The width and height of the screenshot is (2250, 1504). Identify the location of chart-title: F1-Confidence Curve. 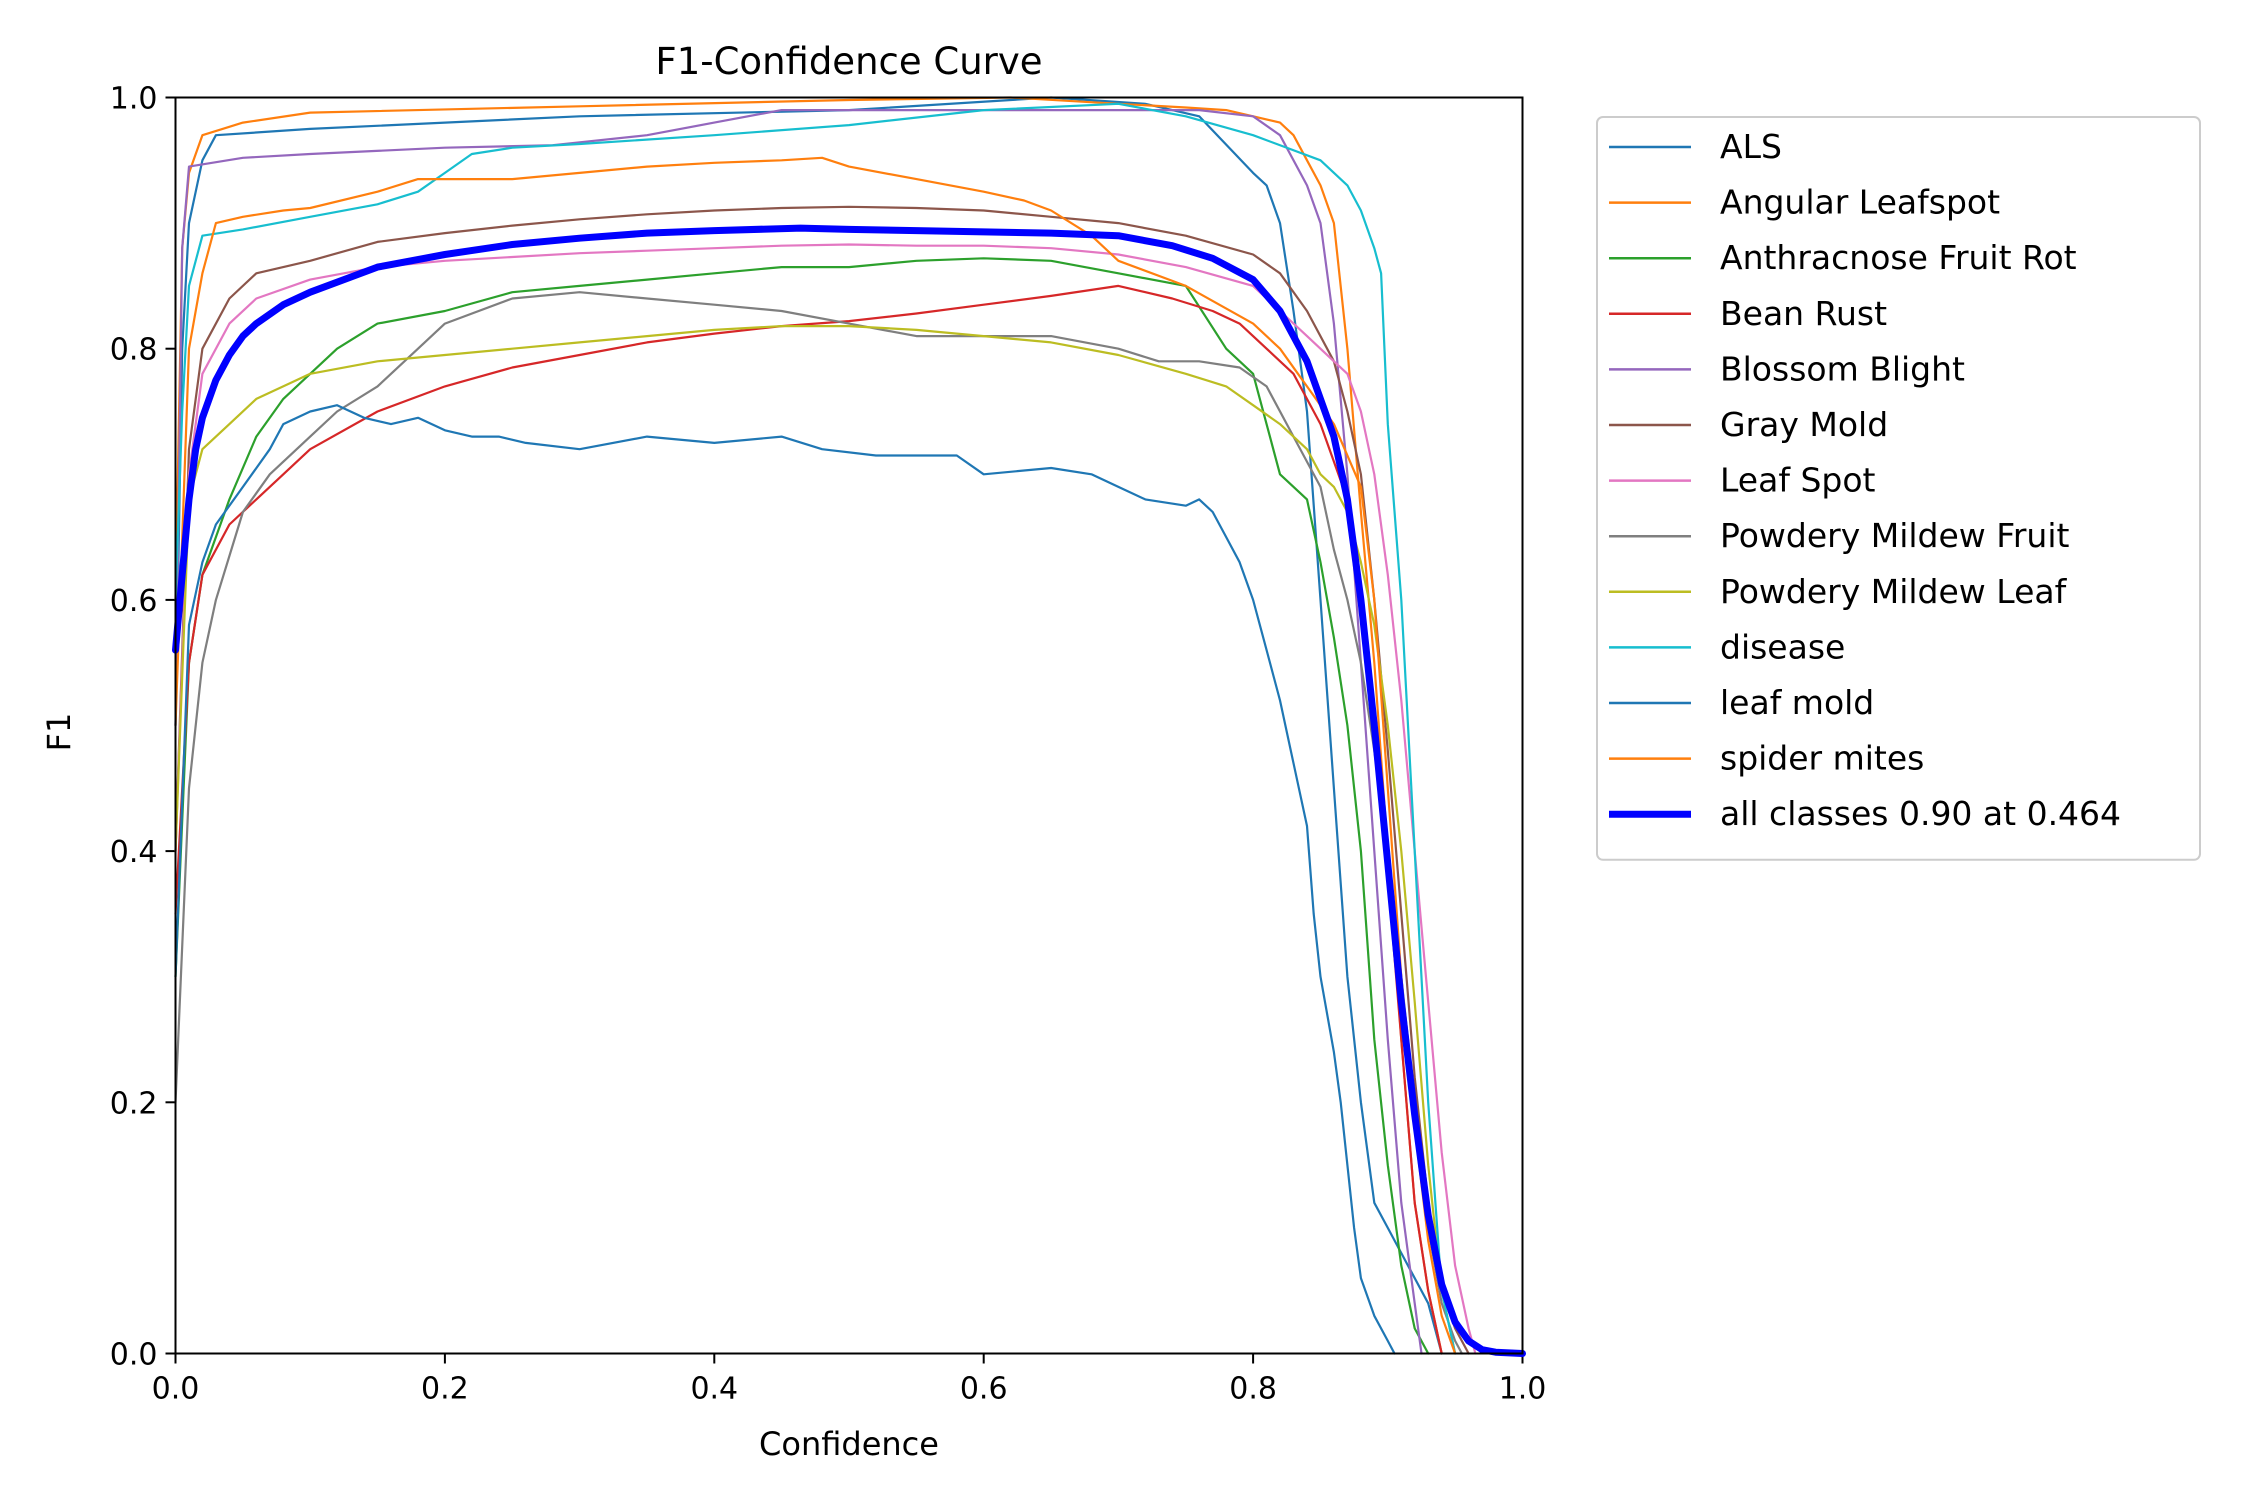
(848, 61).